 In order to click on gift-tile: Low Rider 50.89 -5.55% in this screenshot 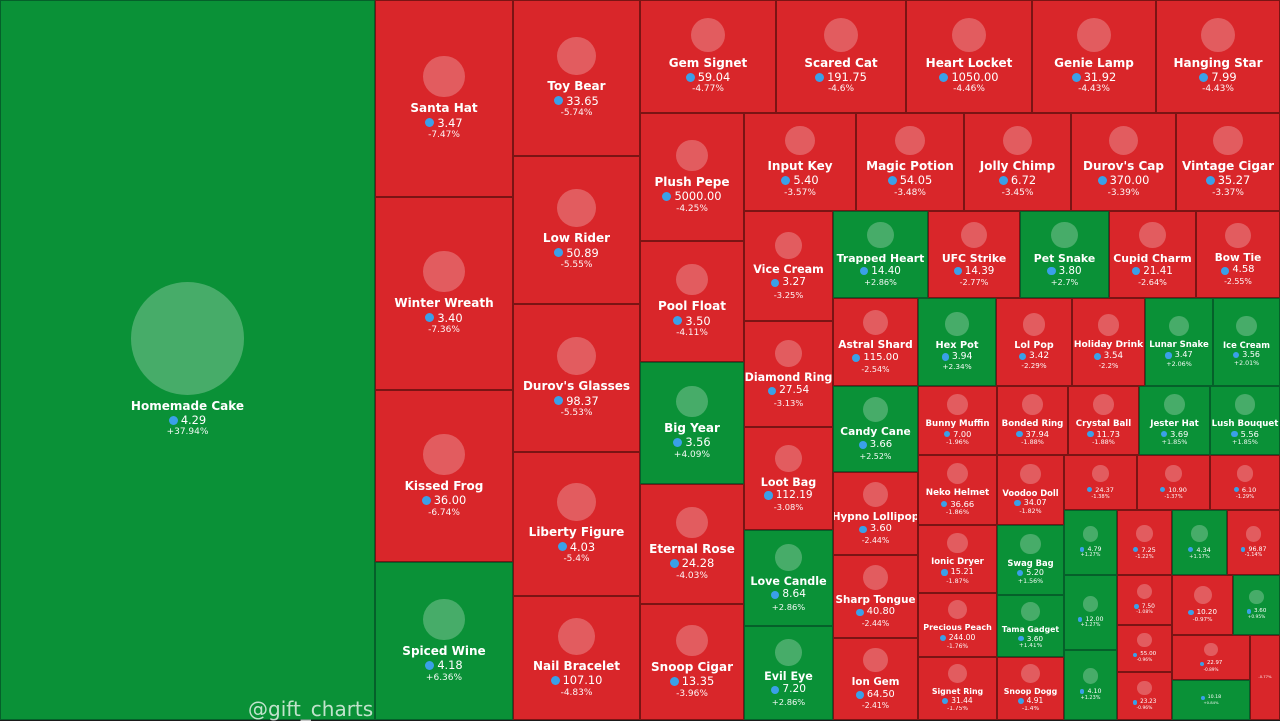, I will do `click(576, 230)`.